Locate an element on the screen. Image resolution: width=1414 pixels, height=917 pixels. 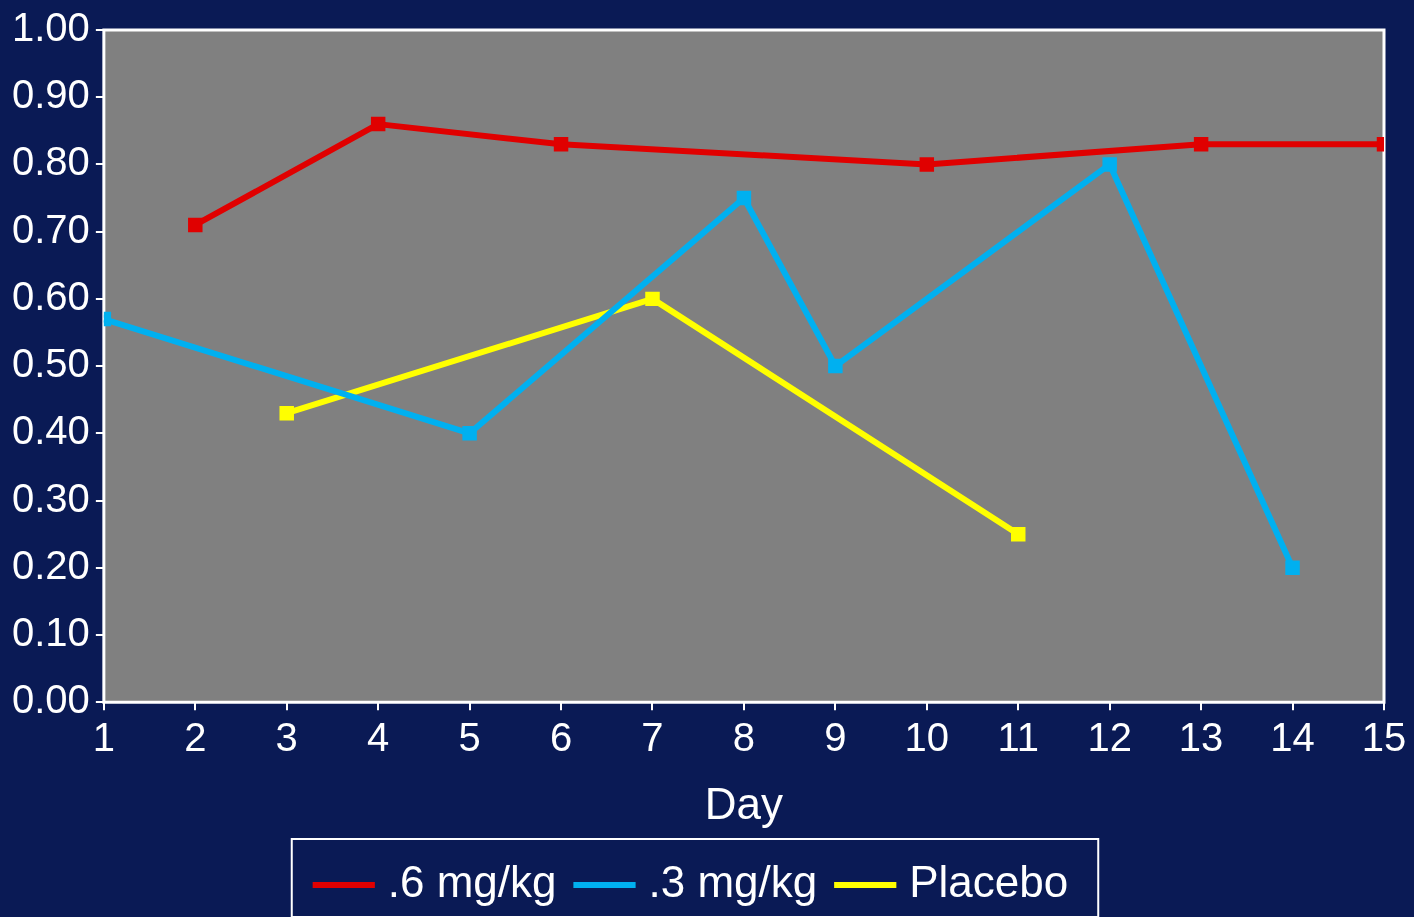
y-tick-label: 0.10 is located at coordinates (50, 632).